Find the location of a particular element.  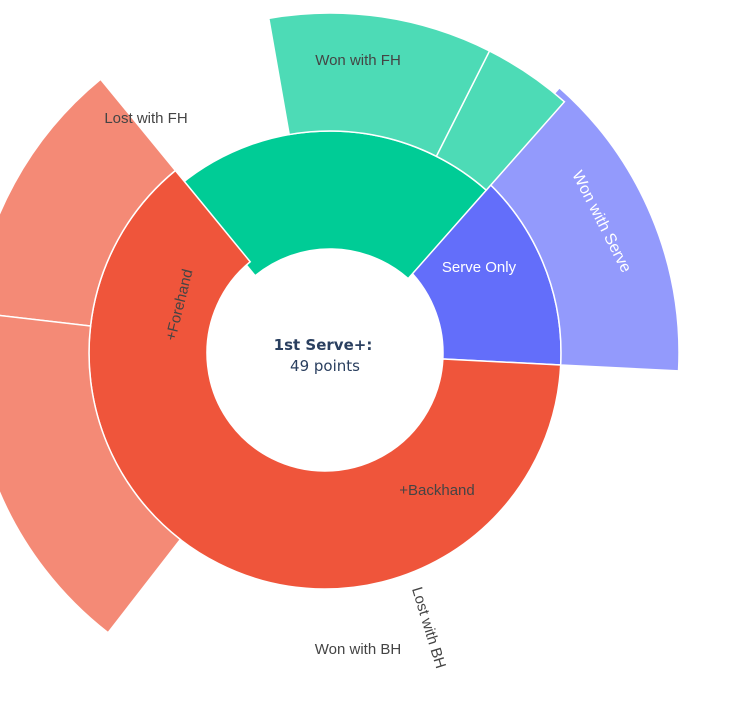

sector-won-with-serve is located at coordinates (580, 229).